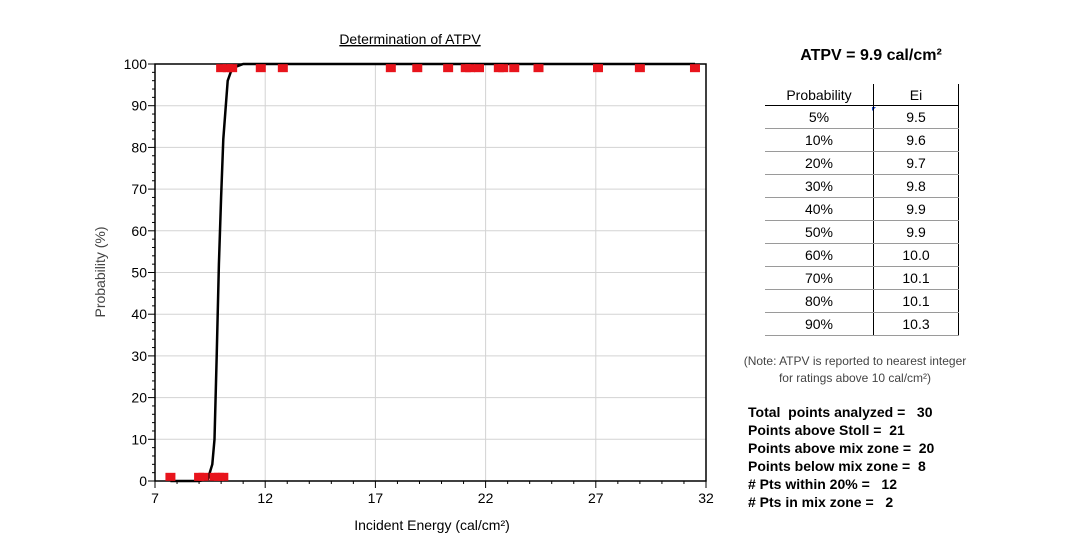 This screenshot has height=544, width=1080. I want to click on table-cell-probability: 60%, so click(819, 255).